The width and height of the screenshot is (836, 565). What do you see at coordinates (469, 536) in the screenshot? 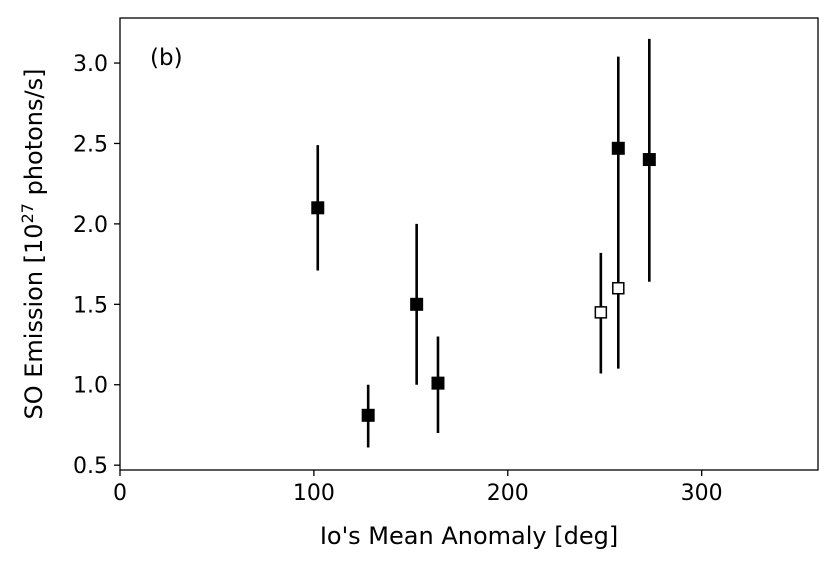
I see `x-axis-label: Io's Mean Anomaly [deg]` at bounding box center [469, 536].